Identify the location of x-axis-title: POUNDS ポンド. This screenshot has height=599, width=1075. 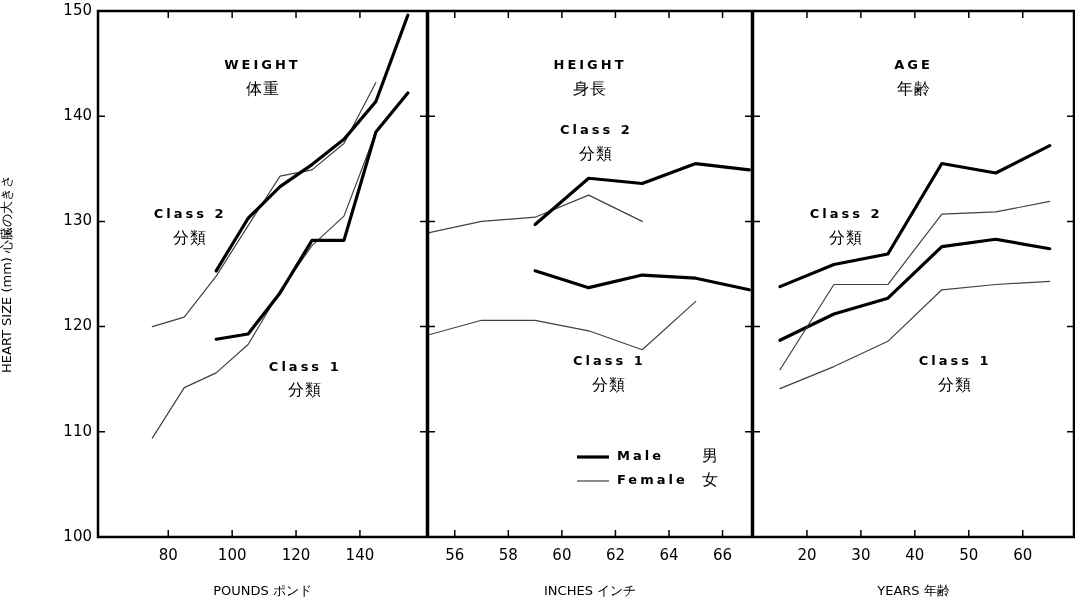
(262, 590).